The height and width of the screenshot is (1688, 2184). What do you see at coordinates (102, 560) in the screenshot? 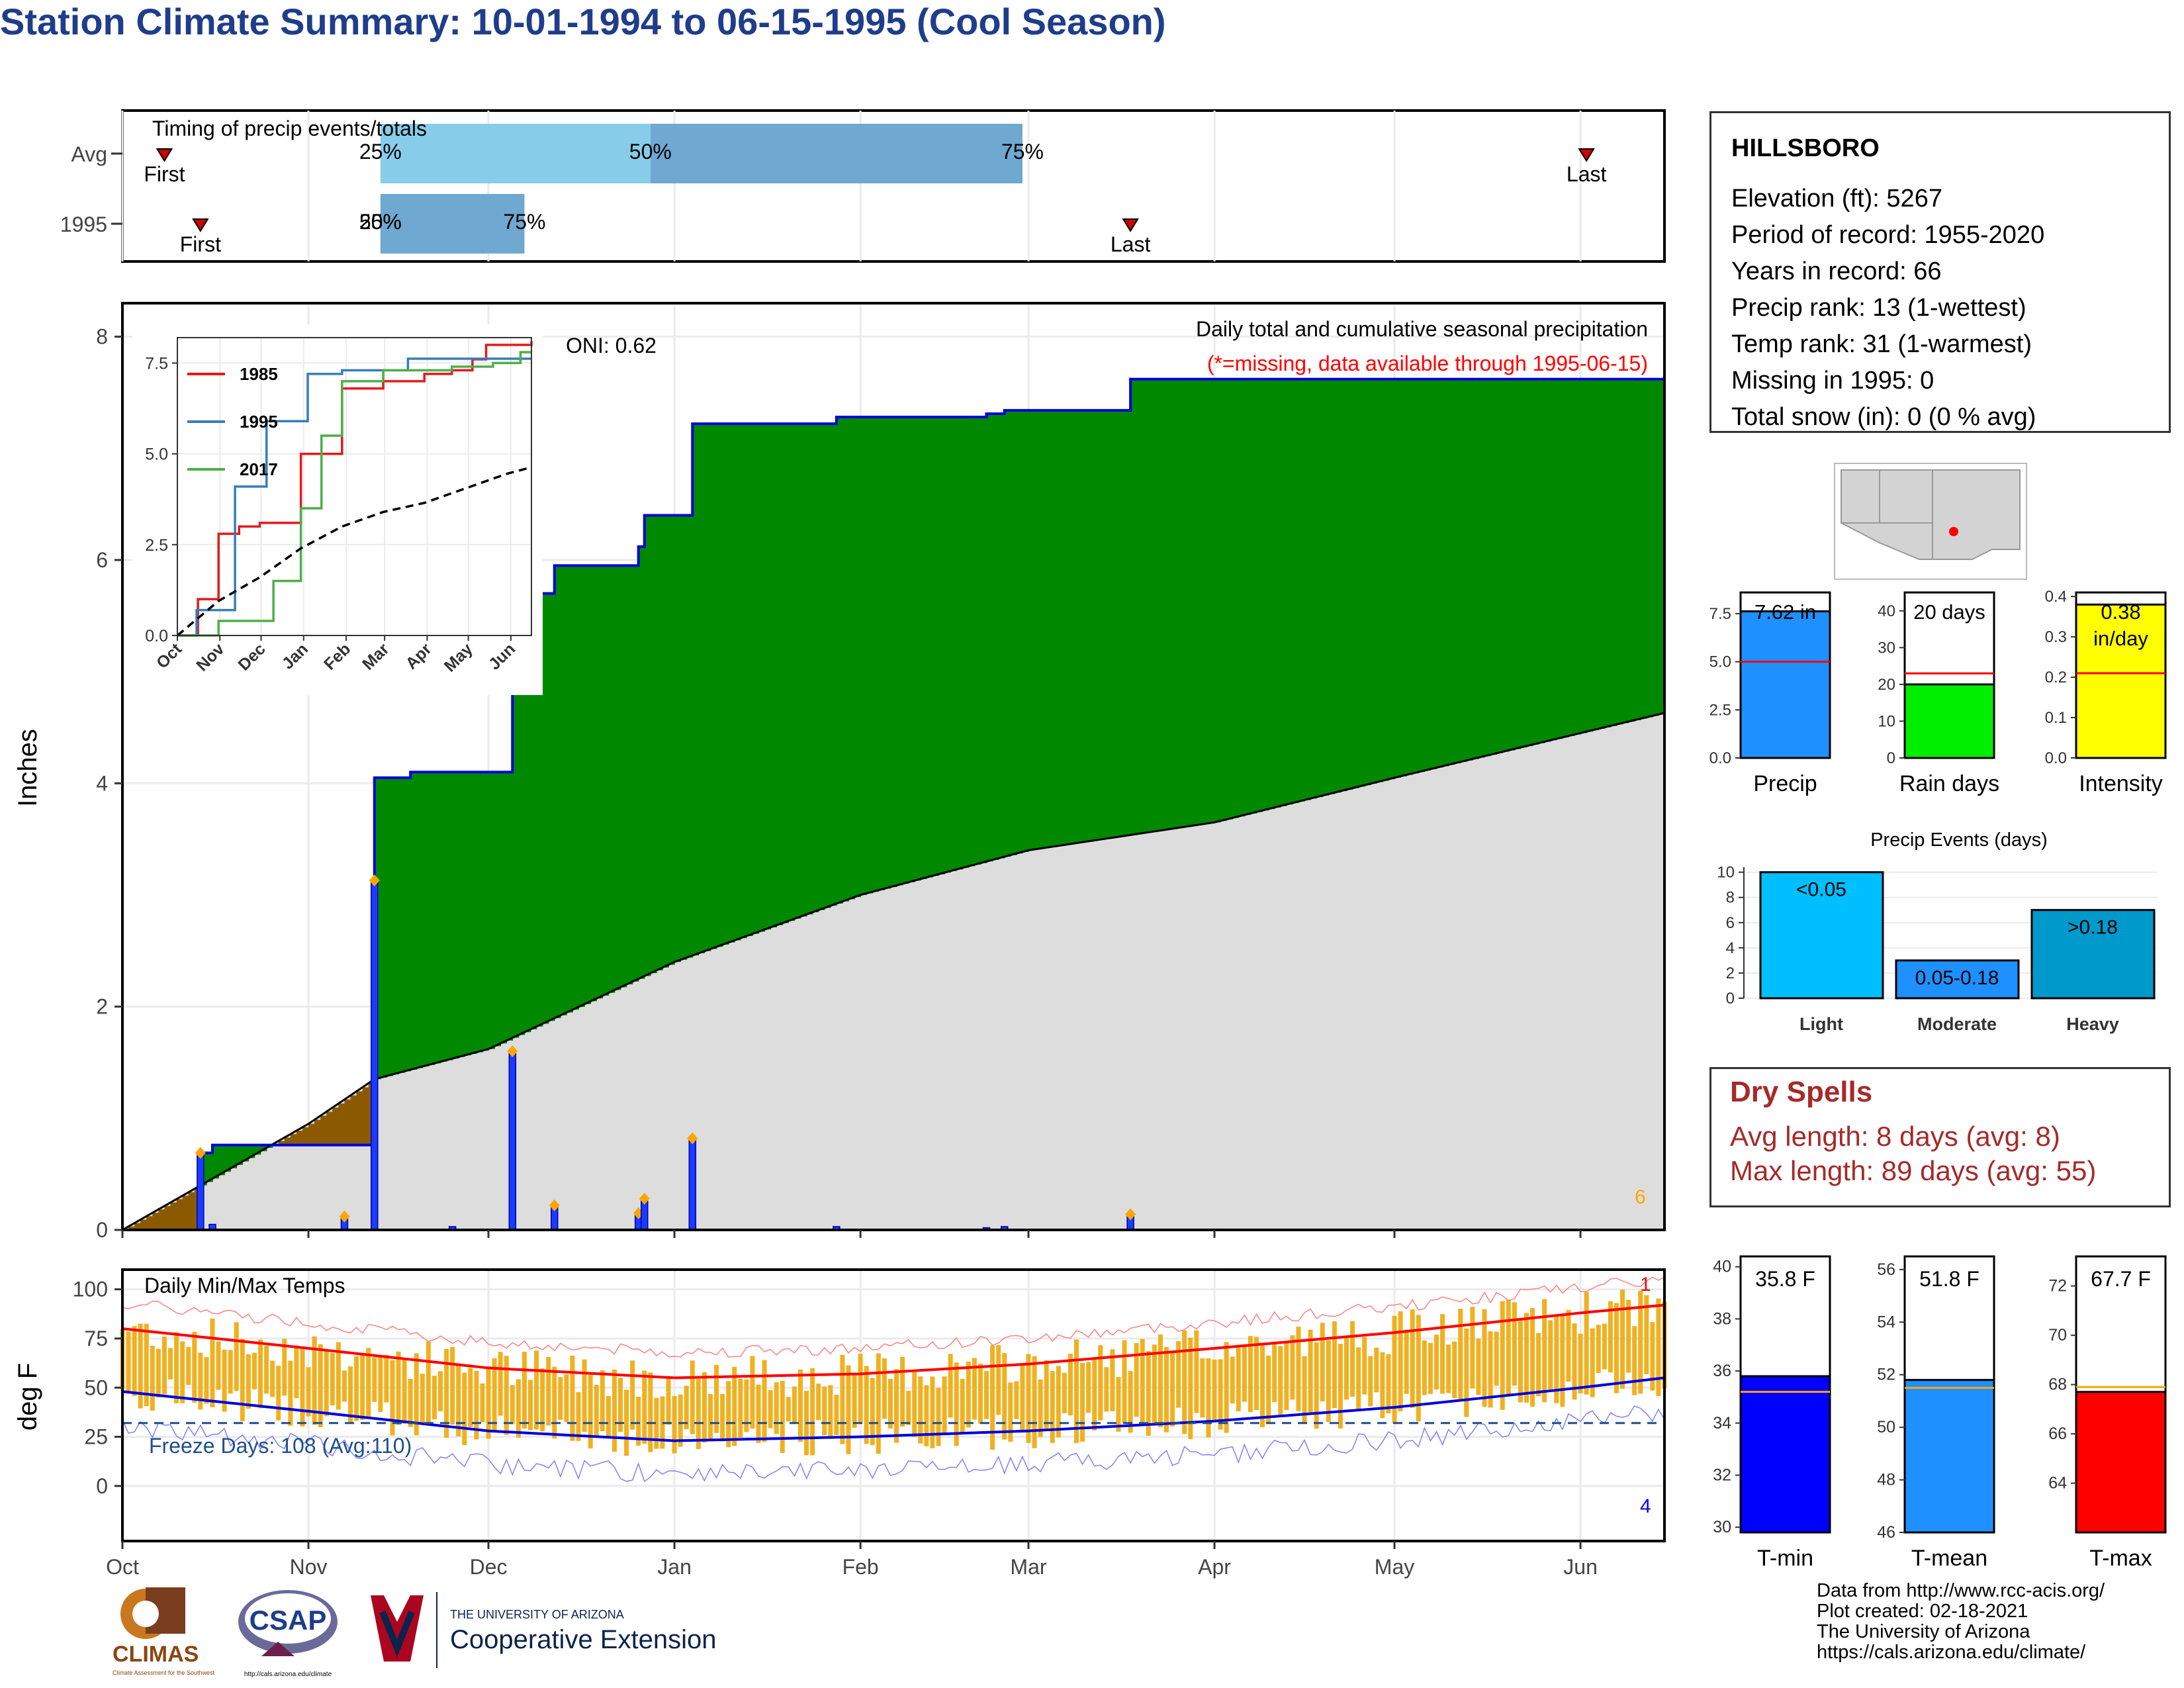
I see `precip-ytick-3: 6` at bounding box center [102, 560].